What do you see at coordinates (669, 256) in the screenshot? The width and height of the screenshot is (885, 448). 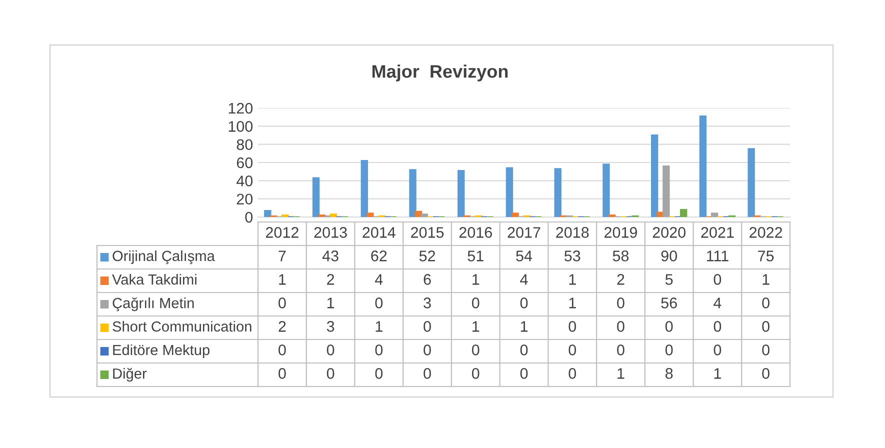 I see `data-label: 90` at bounding box center [669, 256].